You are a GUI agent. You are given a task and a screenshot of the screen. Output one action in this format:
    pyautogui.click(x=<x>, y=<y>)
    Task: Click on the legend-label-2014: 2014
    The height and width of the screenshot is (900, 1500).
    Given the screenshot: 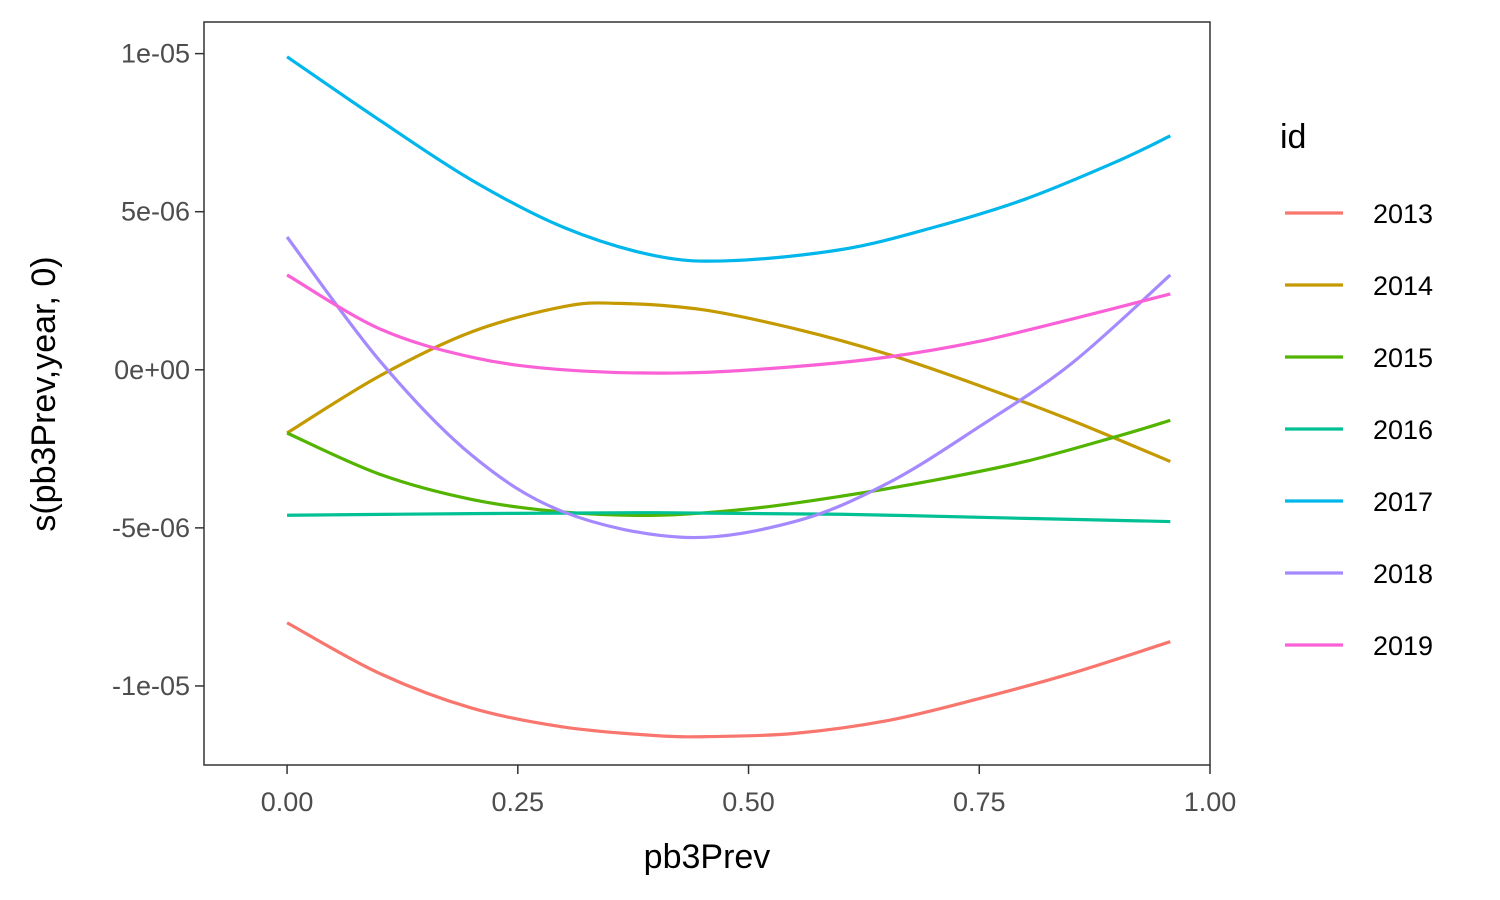 What is the action you would take?
    pyautogui.click(x=1403, y=286)
    